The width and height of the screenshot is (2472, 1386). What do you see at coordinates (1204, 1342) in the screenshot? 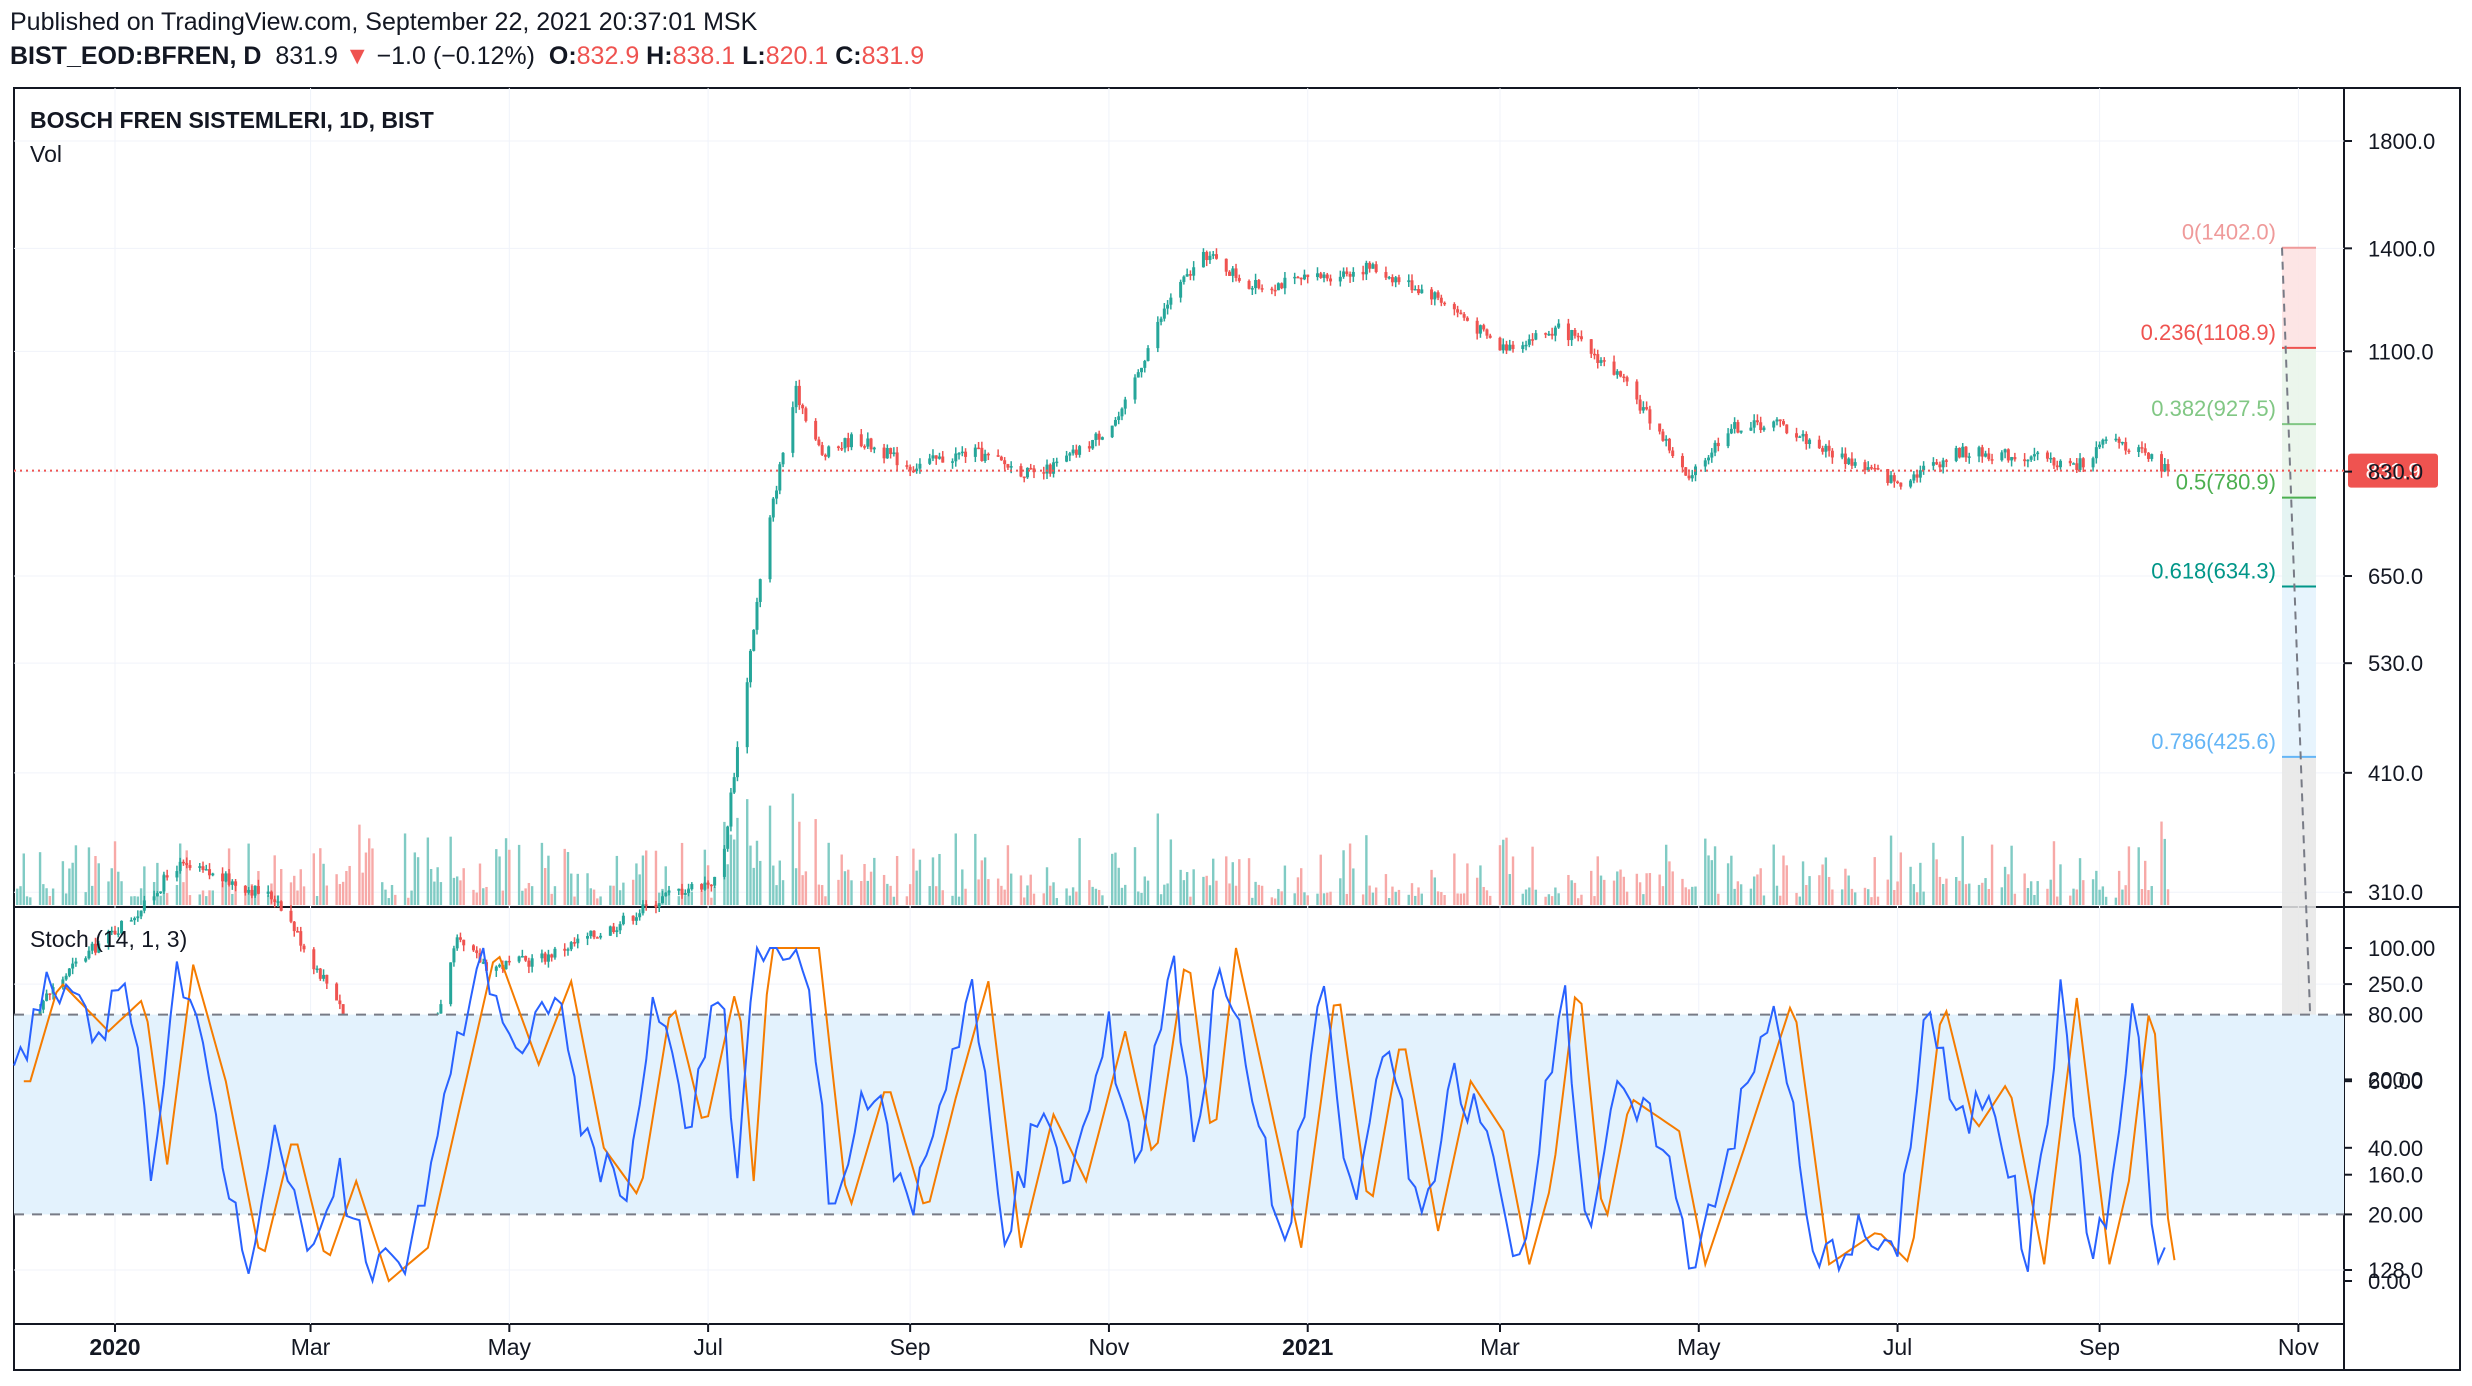
I see `time-axis: 2020 Mar May Jul Sep Nov 2021 Mar May Jul Sep Nov` at bounding box center [1204, 1342].